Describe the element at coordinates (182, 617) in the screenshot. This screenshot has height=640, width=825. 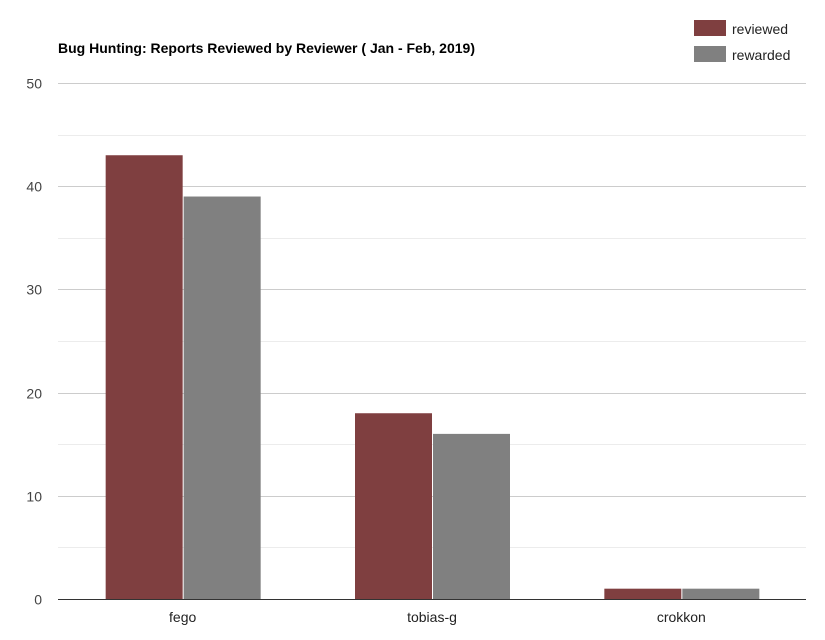
I see `x-category-label: fego` at that location.